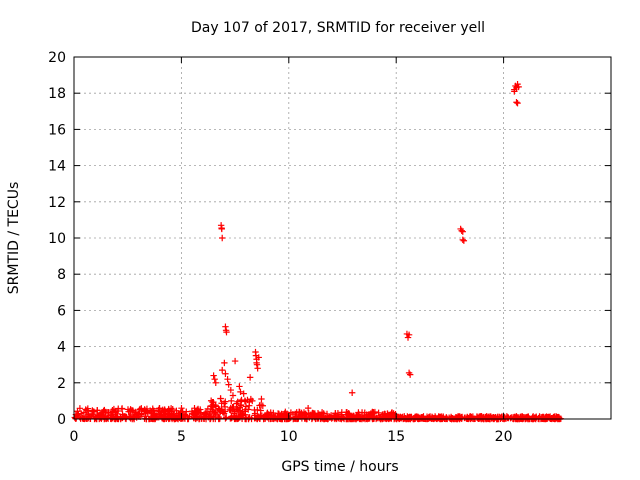 The image size is (640, 480). What do you see at coordinates (57, 94) in the screenshot?
I see `y-tick-label: 18` at bounding box center [57, 94].